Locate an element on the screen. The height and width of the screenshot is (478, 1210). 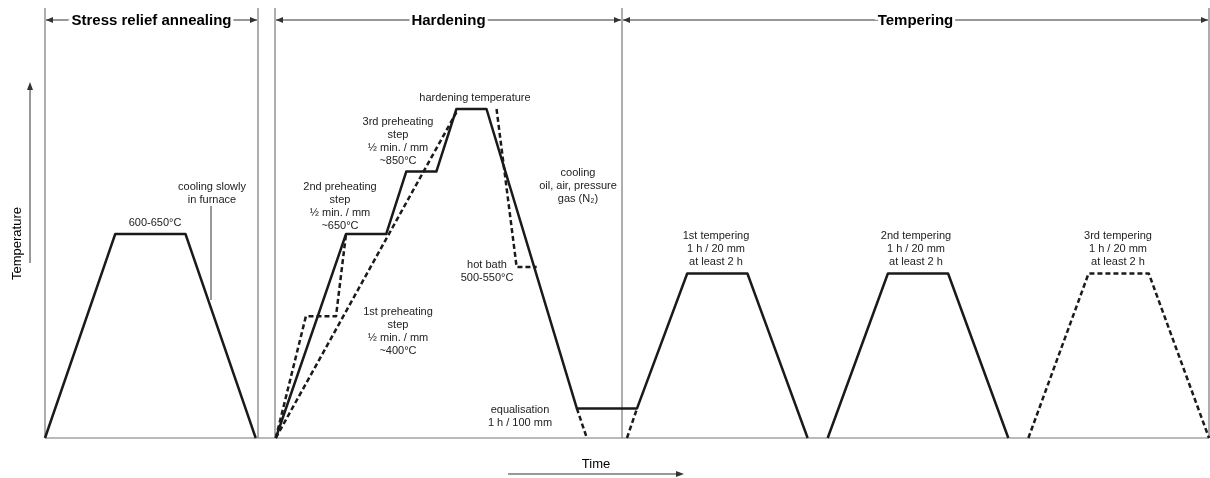
annotation: 3rd preheating step ½ min. / mm ~850°C is located at coordinates (398, 140).